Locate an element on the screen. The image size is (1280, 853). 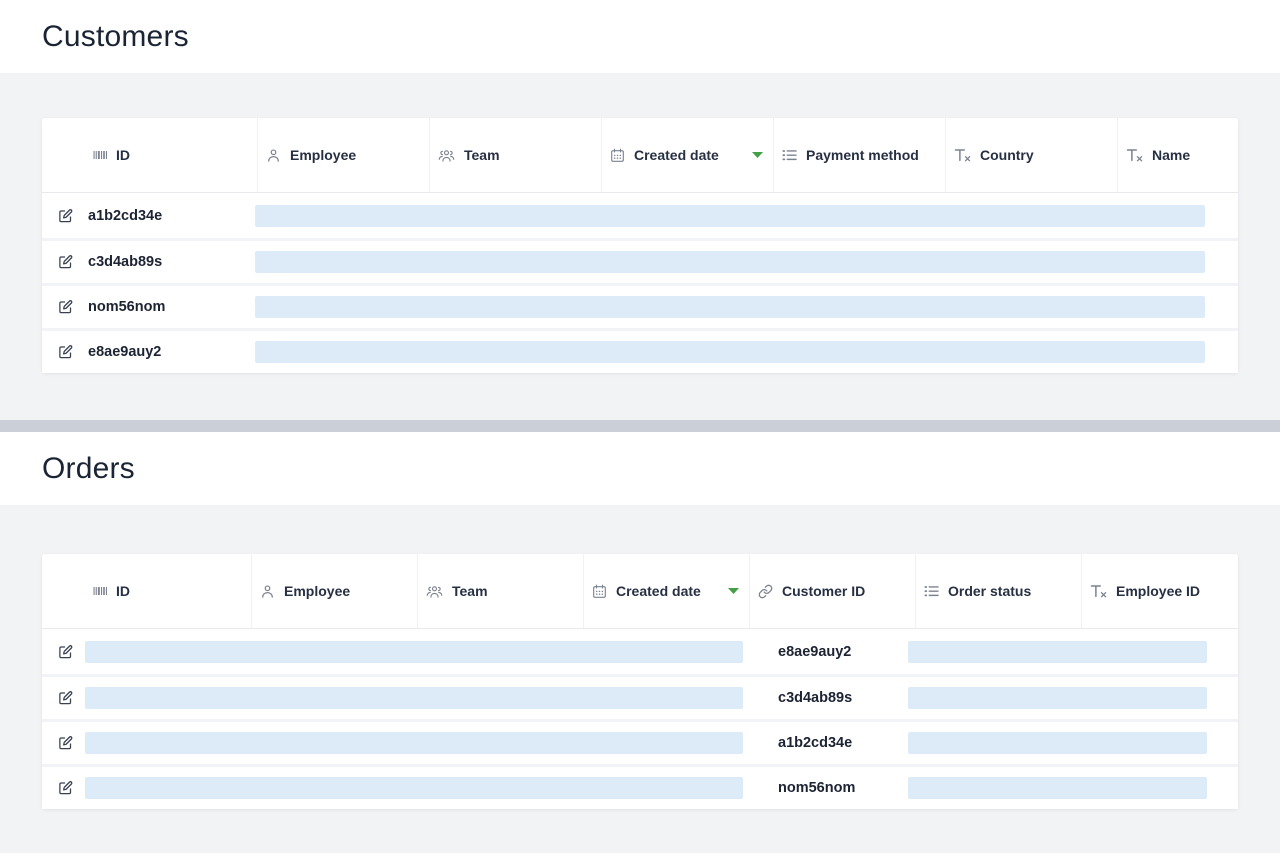
customers-header-row: ID Employee Team Created date Pay is located at coordinates (640, 155).